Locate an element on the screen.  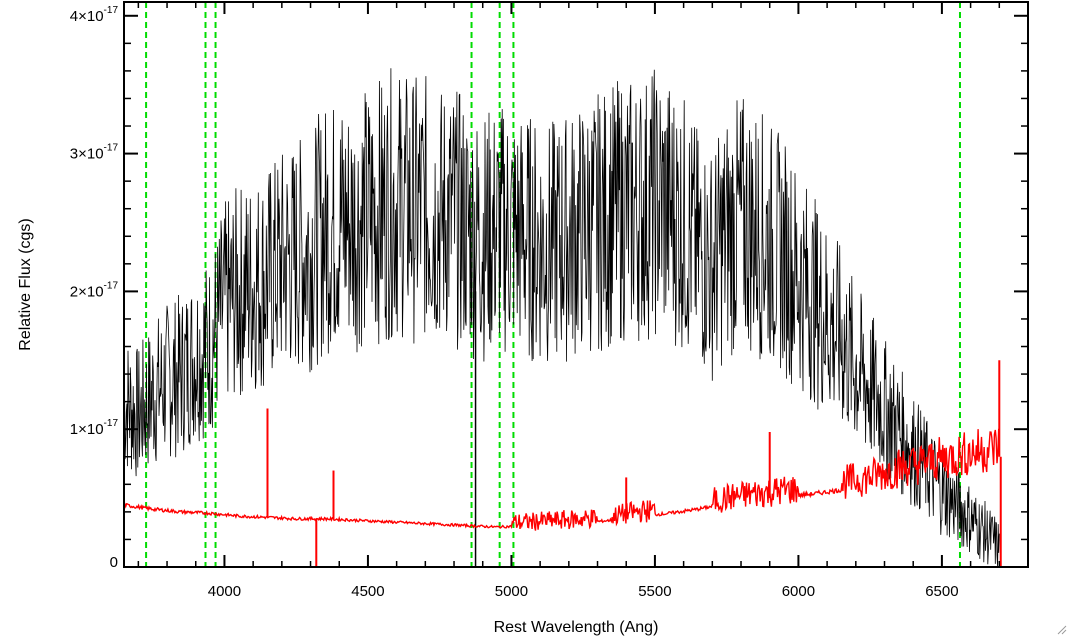
y-axis-title: Relative Flux (cgs) is located at coordinates (25, 284).